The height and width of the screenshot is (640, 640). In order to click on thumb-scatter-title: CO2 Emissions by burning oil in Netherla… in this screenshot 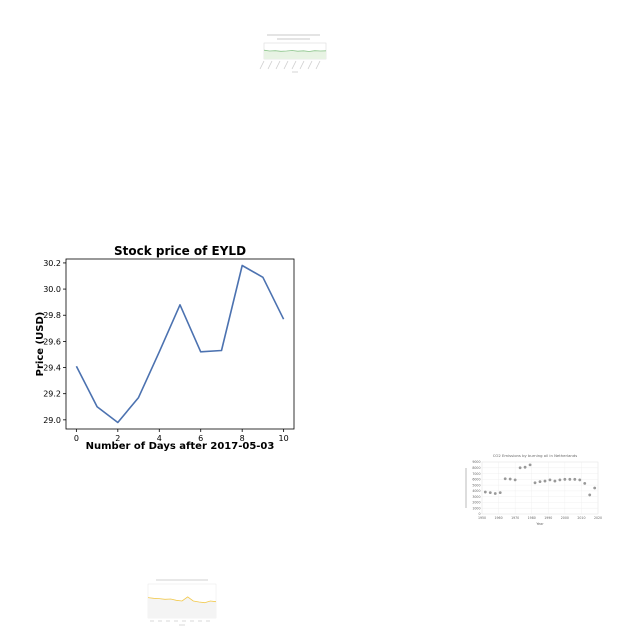, I will do `click(535, 455)`.